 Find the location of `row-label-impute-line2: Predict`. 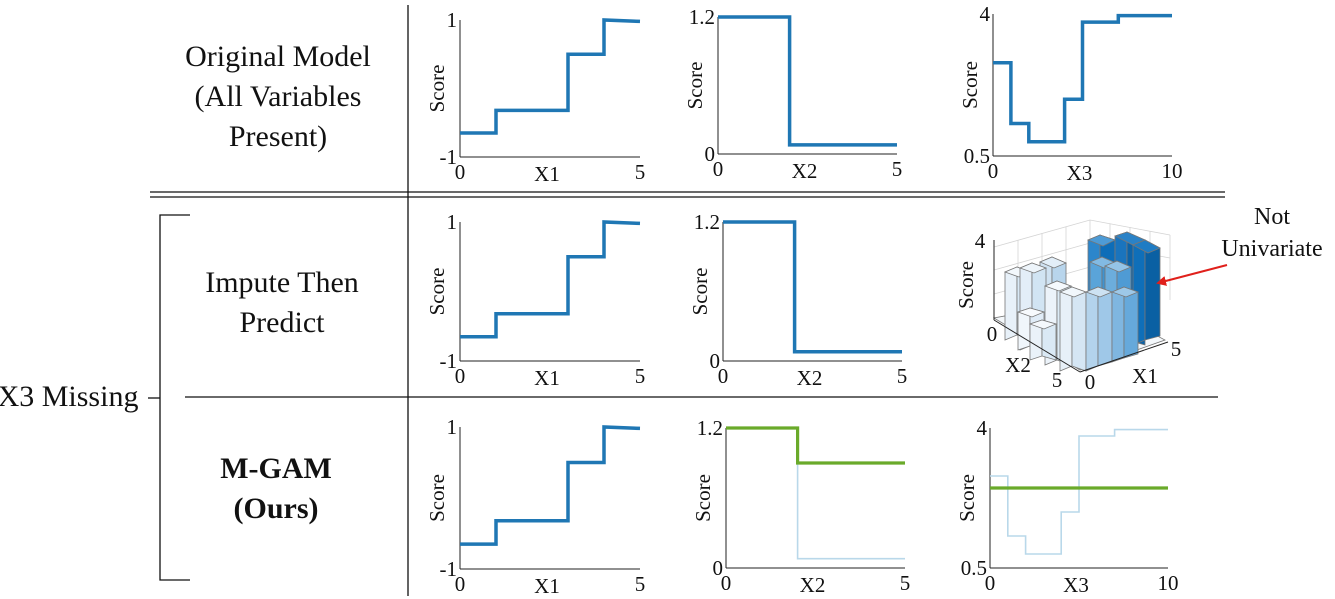

row-label-impute-line2: Predict is located at coordinates (283, 322).